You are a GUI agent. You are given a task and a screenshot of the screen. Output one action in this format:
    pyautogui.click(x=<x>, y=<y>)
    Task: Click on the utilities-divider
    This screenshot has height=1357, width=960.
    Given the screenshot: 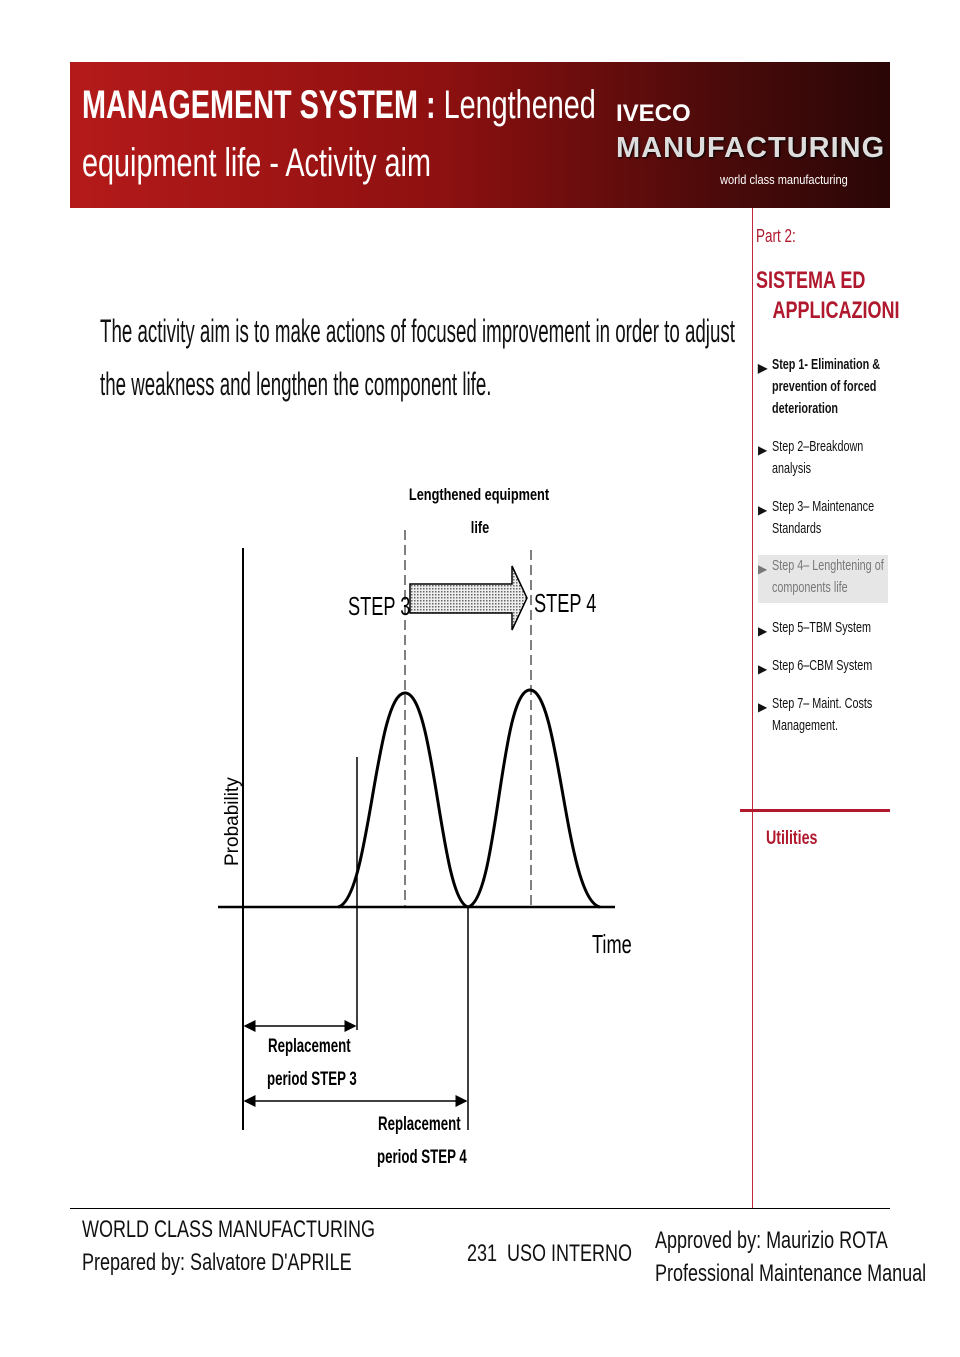 What is the action you would take?
    pyautogui.click(x=815, y=810)
    